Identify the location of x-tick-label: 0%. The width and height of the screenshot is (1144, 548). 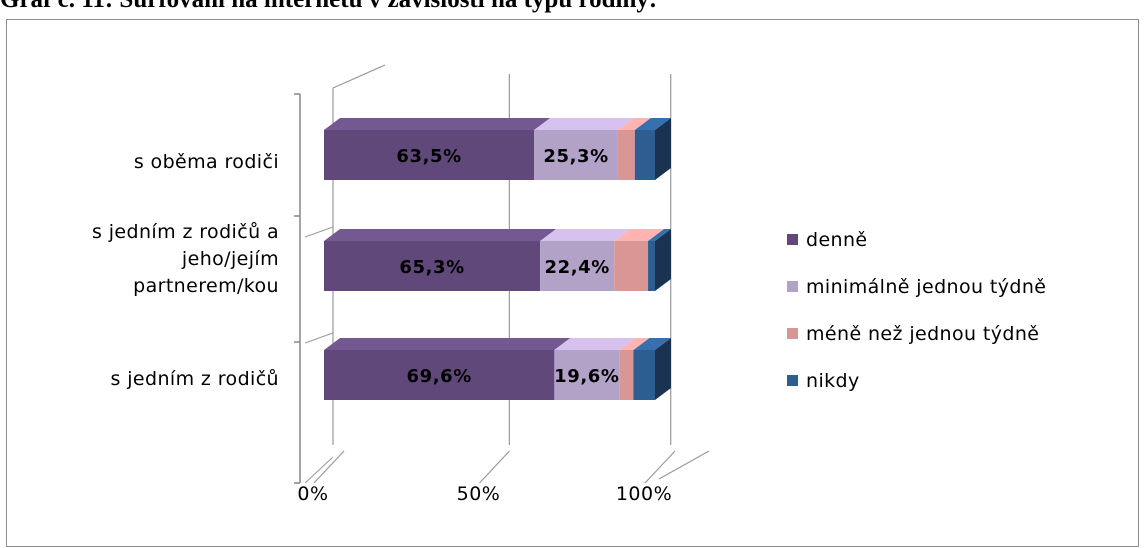
(312, 494).